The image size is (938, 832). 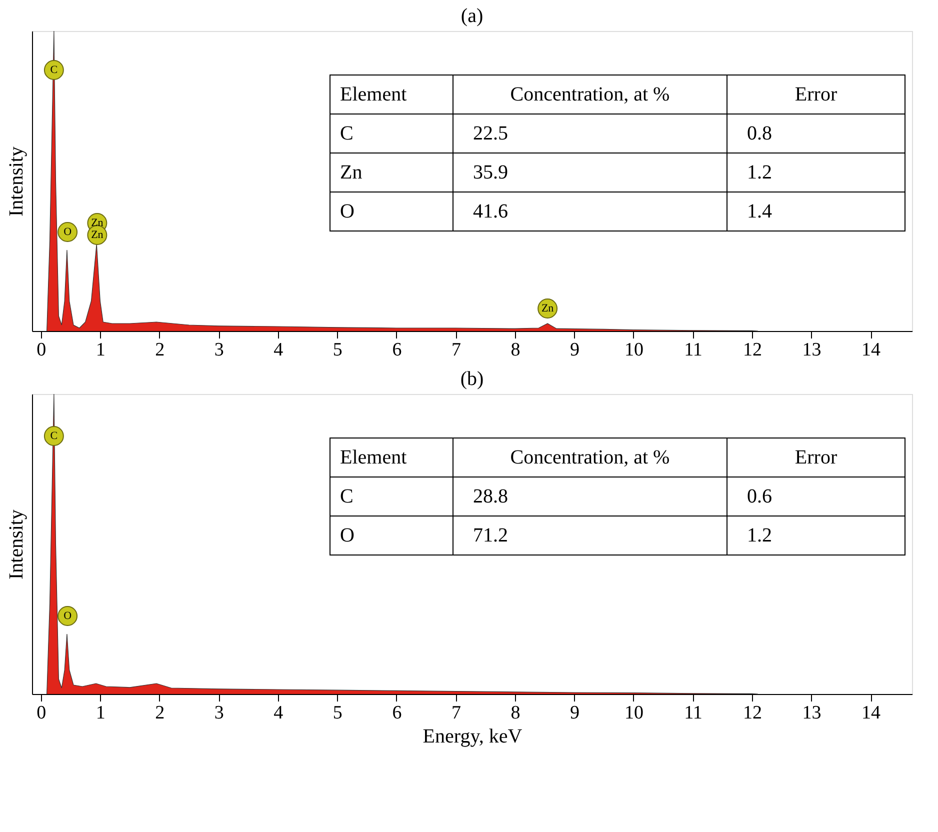 What do you see at coordinates (490, 211) in the screenshot?
I see `annotation: 41.6` at bounding box center [490, 211].